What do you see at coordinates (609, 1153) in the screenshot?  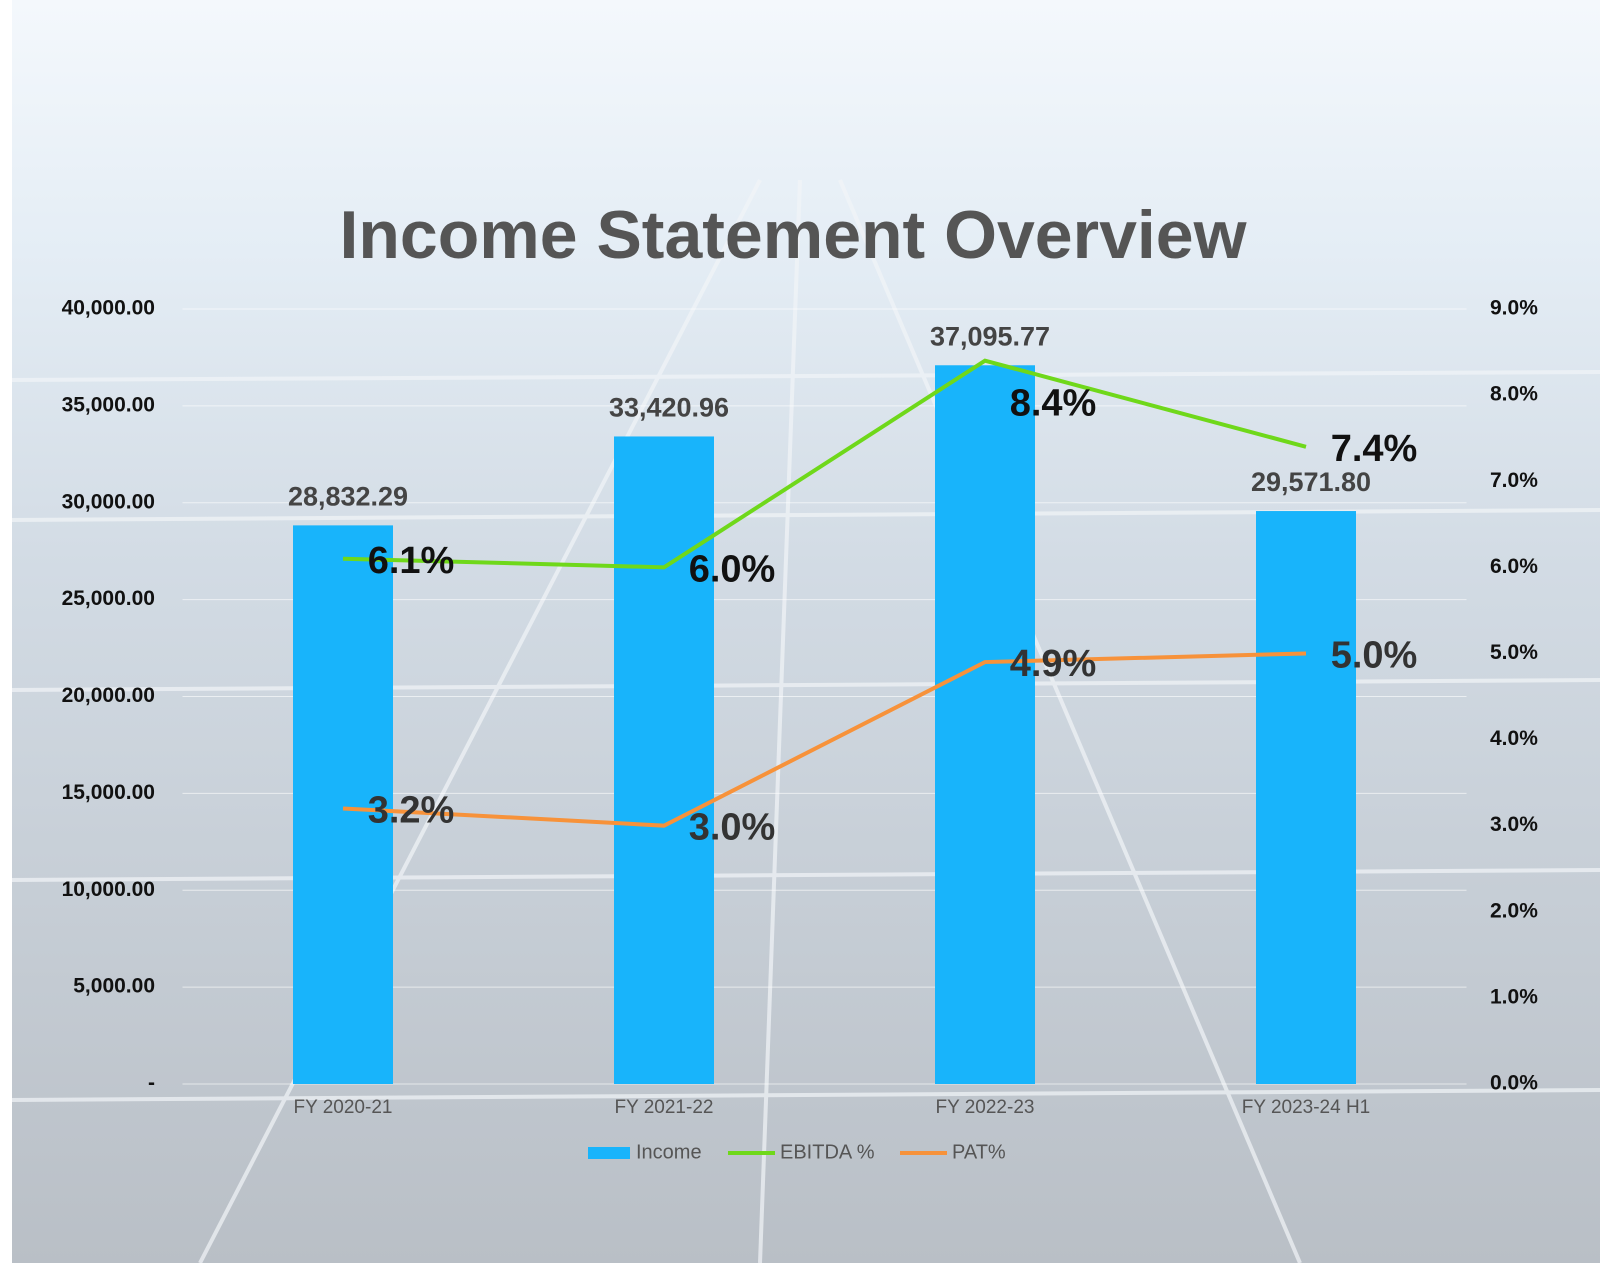 I see `legend-swatch` at bounding box center [609, 1153].